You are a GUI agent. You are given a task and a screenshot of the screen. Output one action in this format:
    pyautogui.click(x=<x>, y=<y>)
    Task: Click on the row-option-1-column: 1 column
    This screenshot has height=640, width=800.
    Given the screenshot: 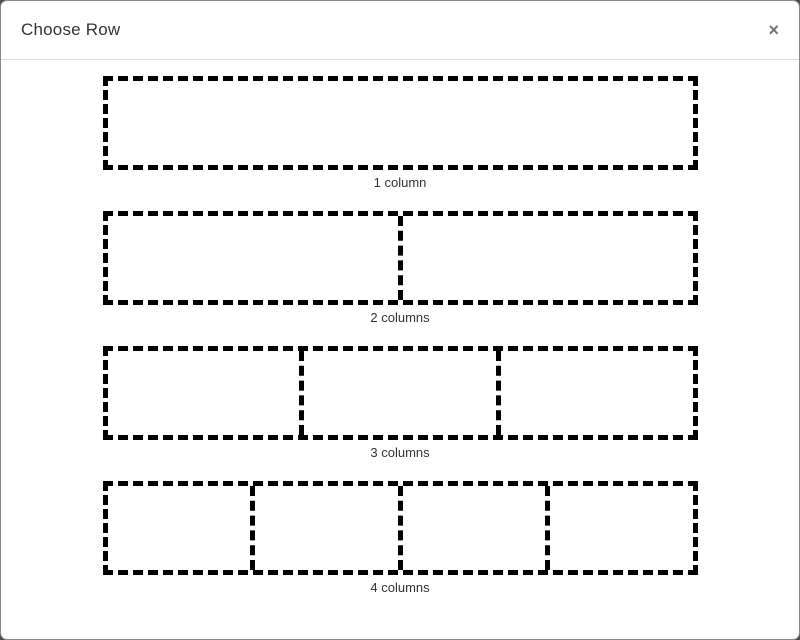 What is the action you would take?
    pyautogui.click(x=400, y=133)
    